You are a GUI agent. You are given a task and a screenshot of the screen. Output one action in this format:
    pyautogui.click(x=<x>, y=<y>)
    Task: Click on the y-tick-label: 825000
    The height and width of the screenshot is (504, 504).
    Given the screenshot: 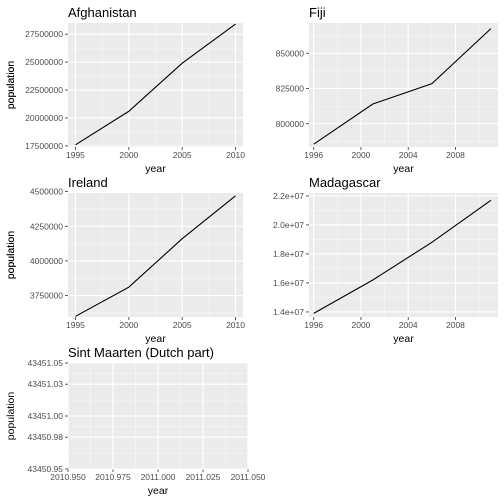 What is the action you would take?
    pyautogui.click(x=290, y=89)
    